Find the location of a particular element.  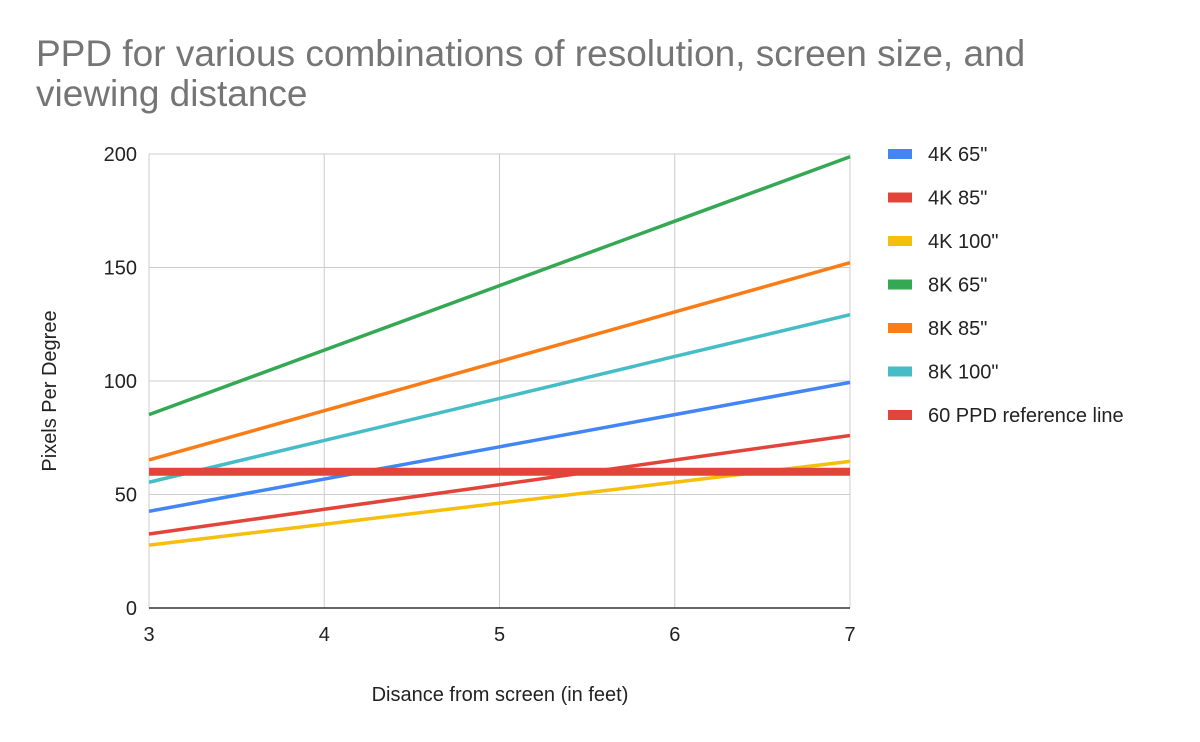

legend-label: 4K 65" is located at coordinates (957, 155).